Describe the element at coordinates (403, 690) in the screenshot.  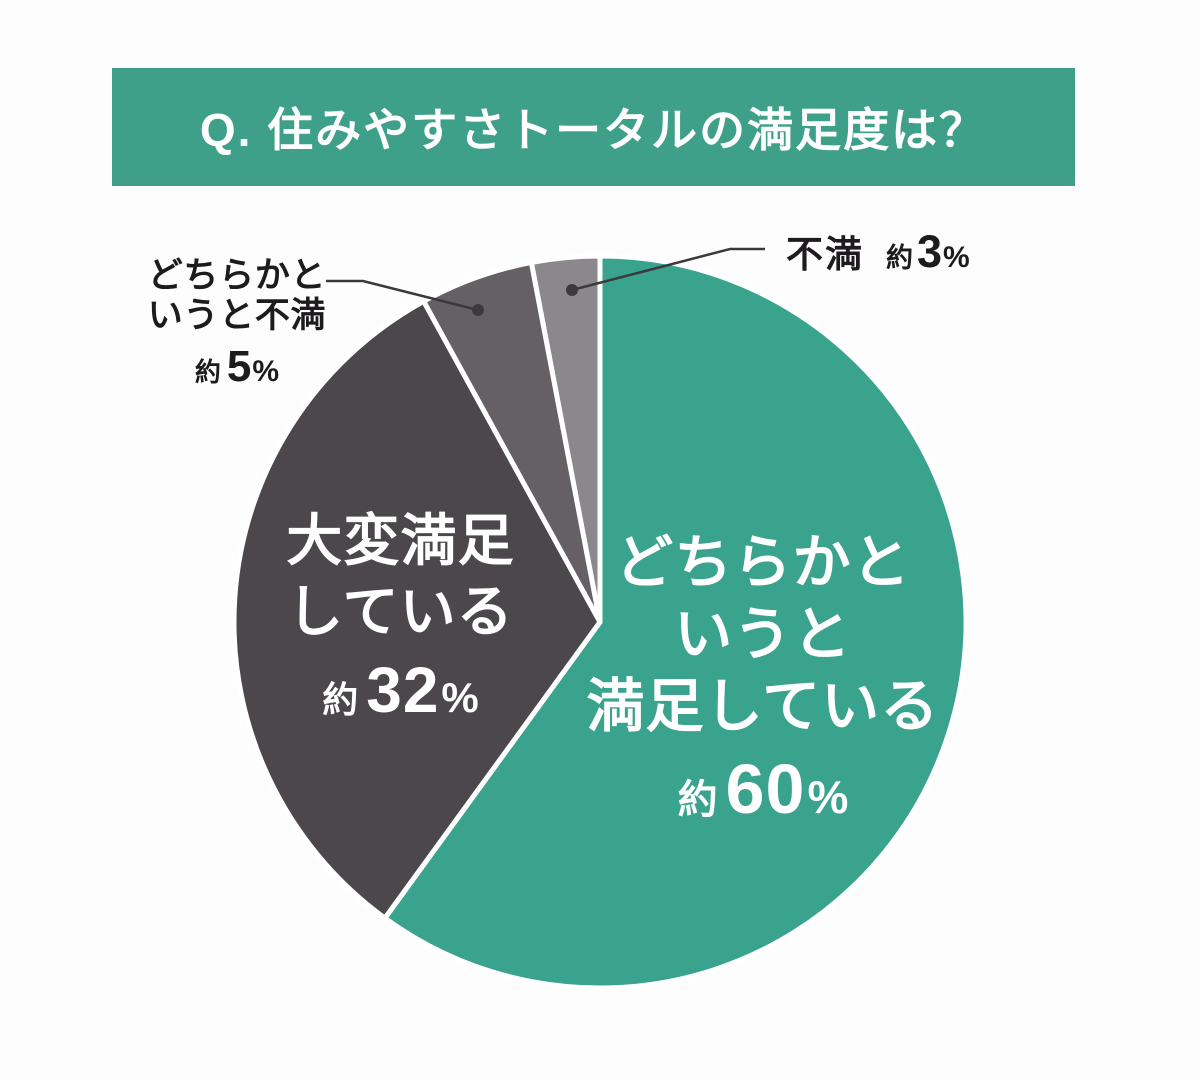
I see `percent-value: 32` at that location.